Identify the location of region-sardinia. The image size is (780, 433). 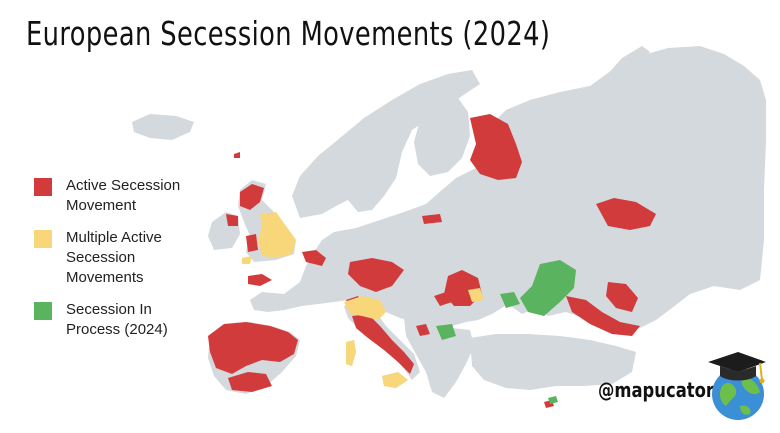
(351, 353).